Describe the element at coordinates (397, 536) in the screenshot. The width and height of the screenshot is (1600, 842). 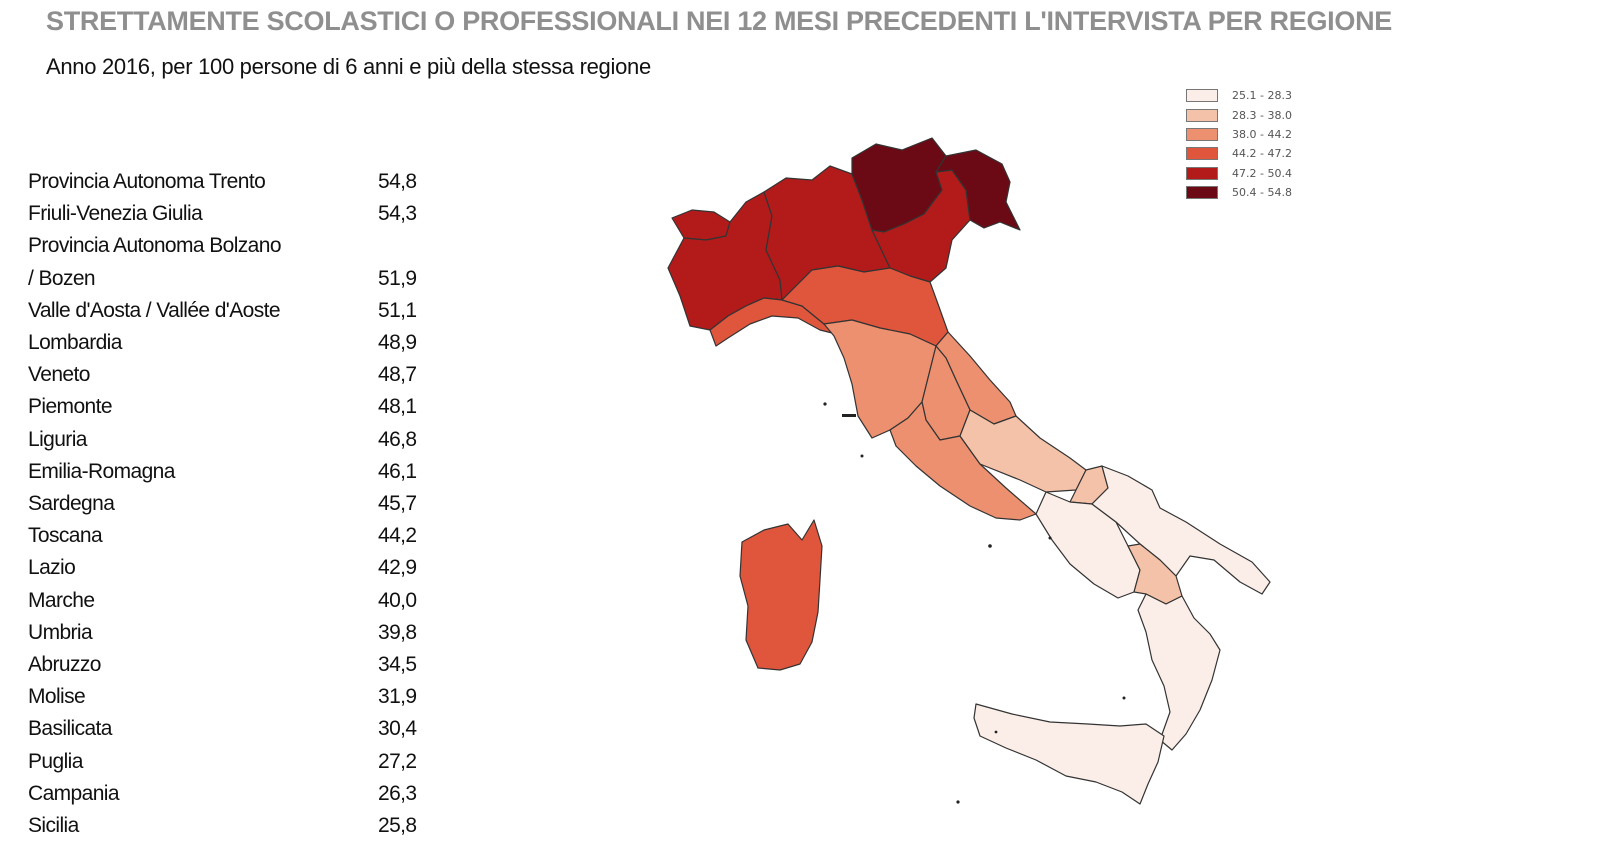
I see `region-value: 44,2` at that location.